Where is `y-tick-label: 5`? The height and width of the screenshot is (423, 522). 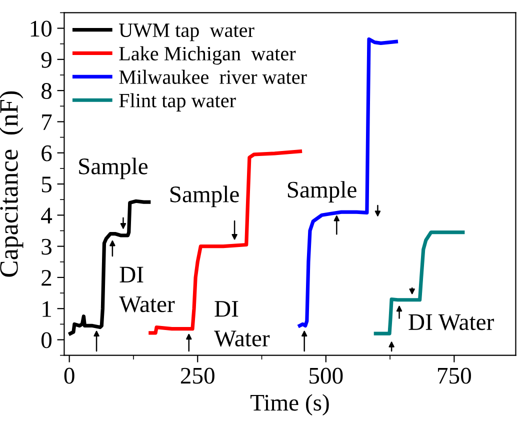
y-tick-label: 5 is located at coordinates (47, 184).